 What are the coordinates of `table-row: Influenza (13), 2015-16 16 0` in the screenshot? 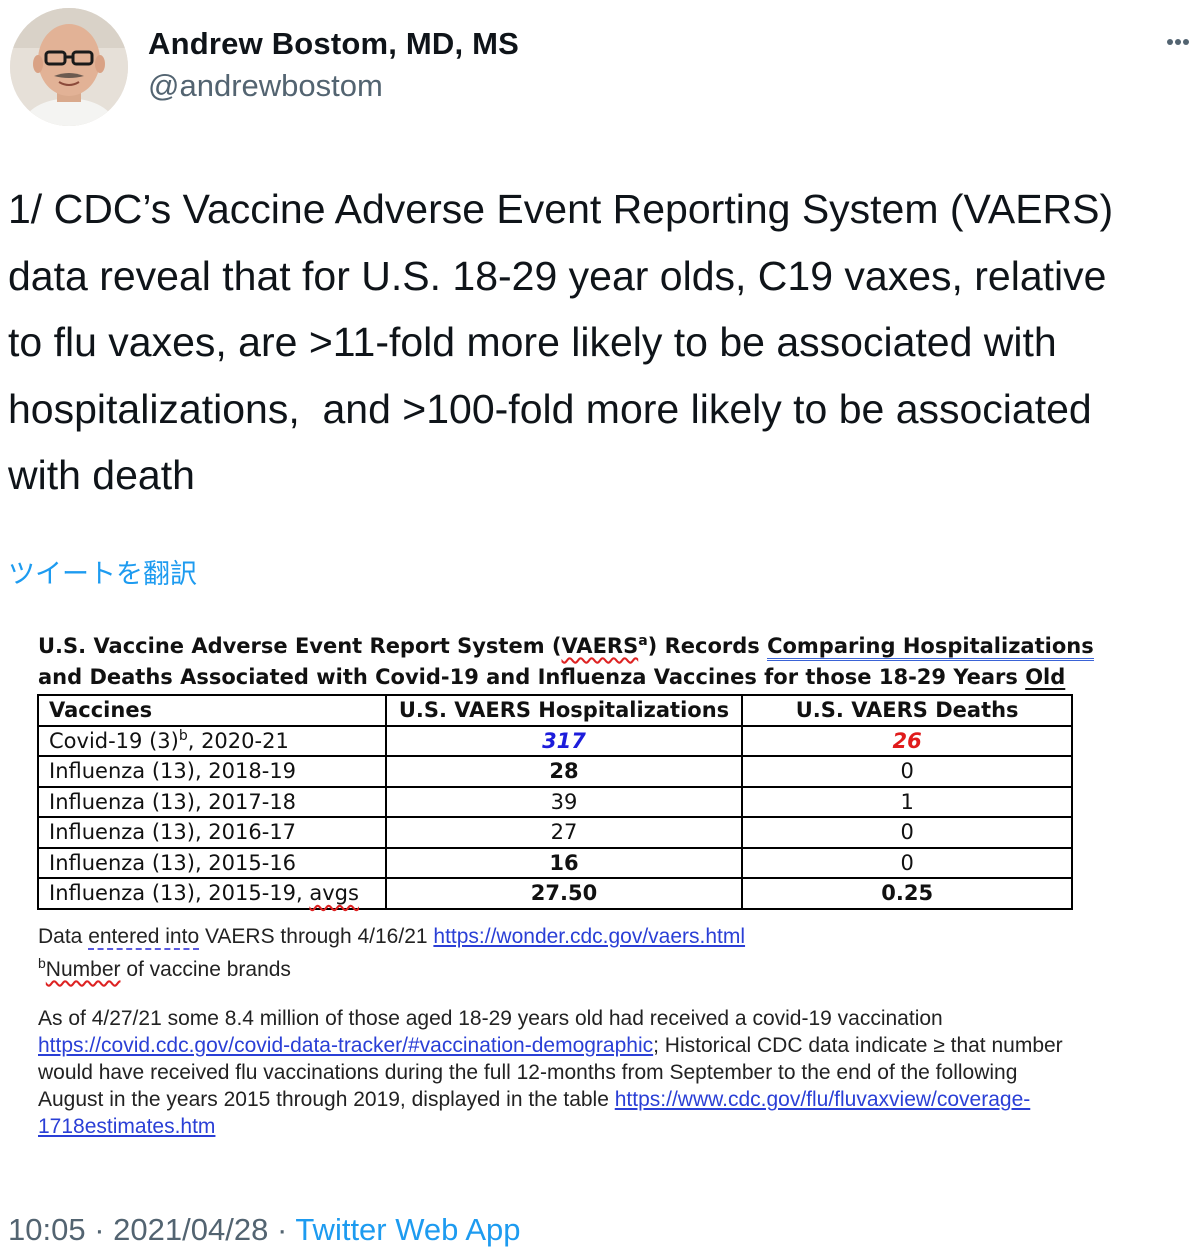 It's located at (555, 862).